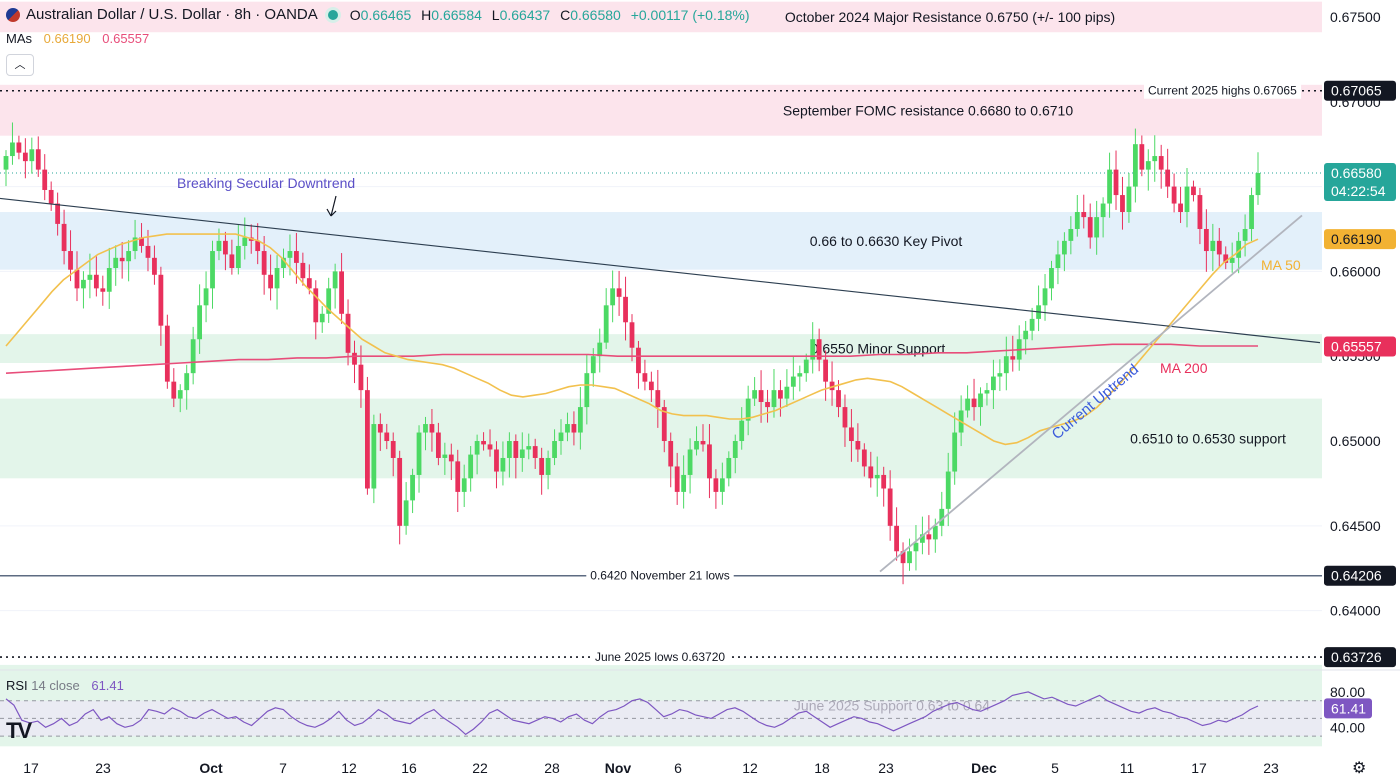 The width and height of the screenshot is (1400, 780). I want to click on level-label: 0.6420 November 21 lows, so click(659, 576).